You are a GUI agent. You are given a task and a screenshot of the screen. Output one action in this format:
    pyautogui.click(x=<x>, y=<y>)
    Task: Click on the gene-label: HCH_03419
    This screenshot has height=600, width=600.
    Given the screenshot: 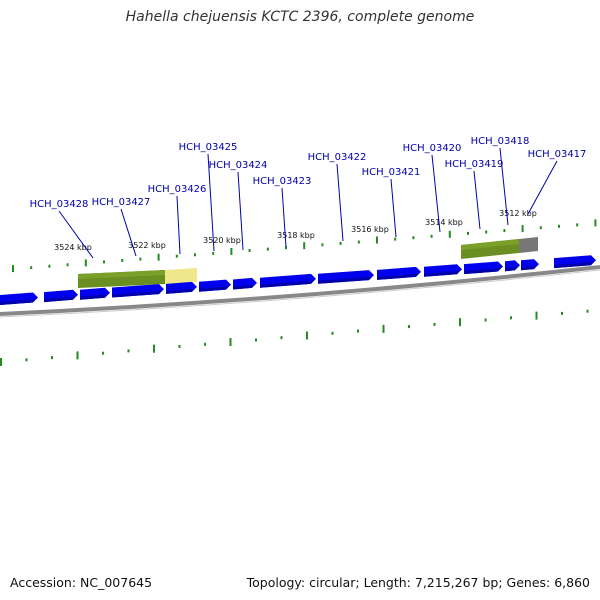 What is the action you would take?
    pyautogui.click(x=474, y=164)
    